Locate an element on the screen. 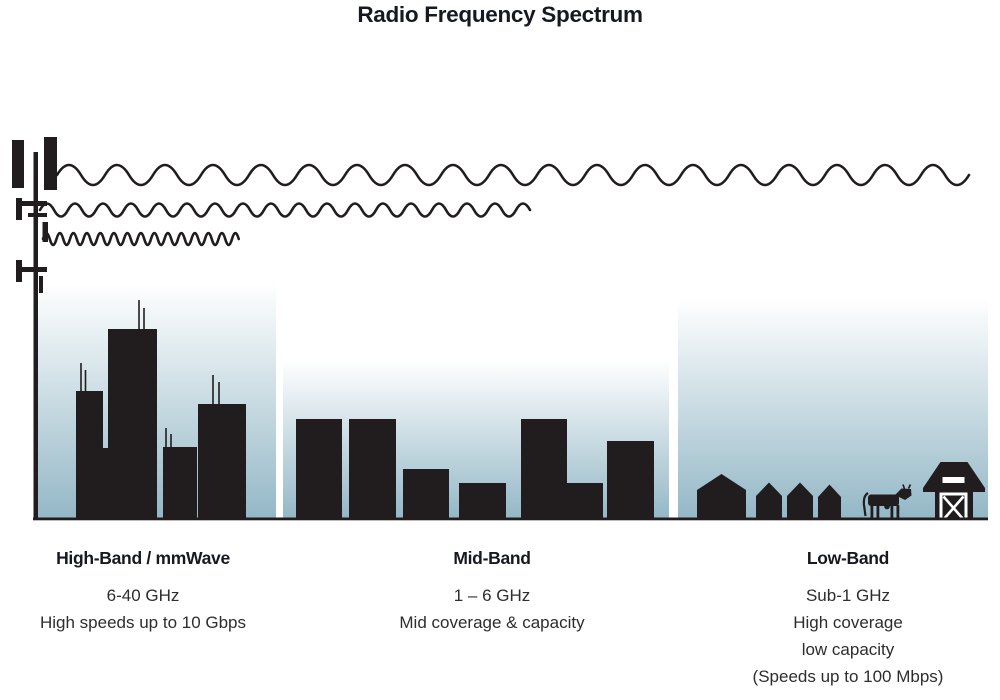 This screenshot has height=700, width=1000. band-name-mid: Mid-Band is located at coordinates (492, 558).